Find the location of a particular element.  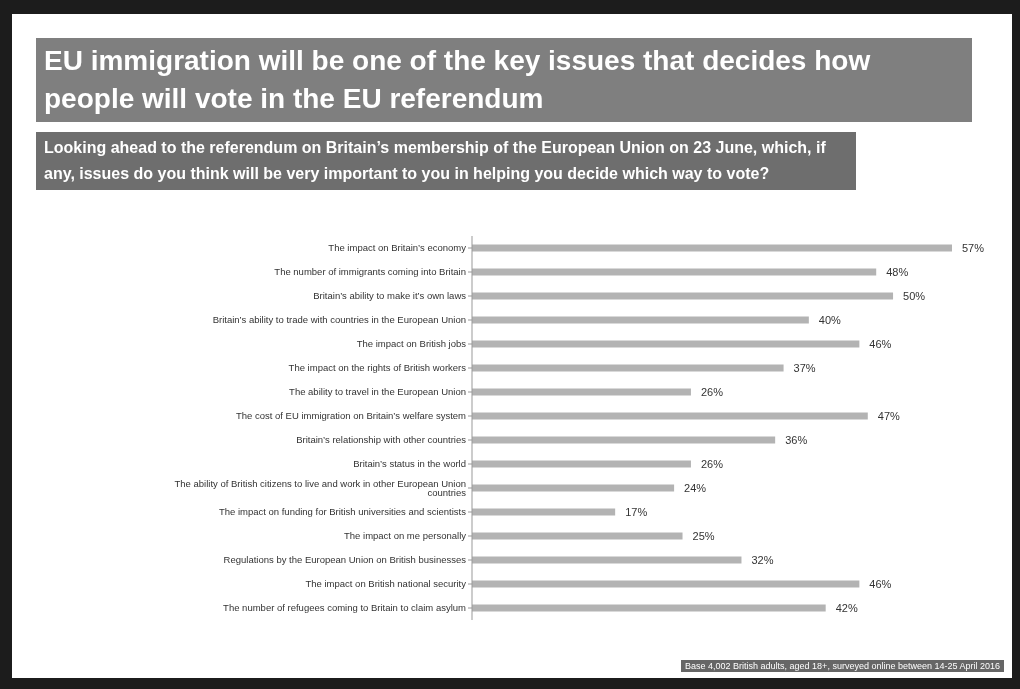

data-label: 17% is located at coordinates (636, 511).